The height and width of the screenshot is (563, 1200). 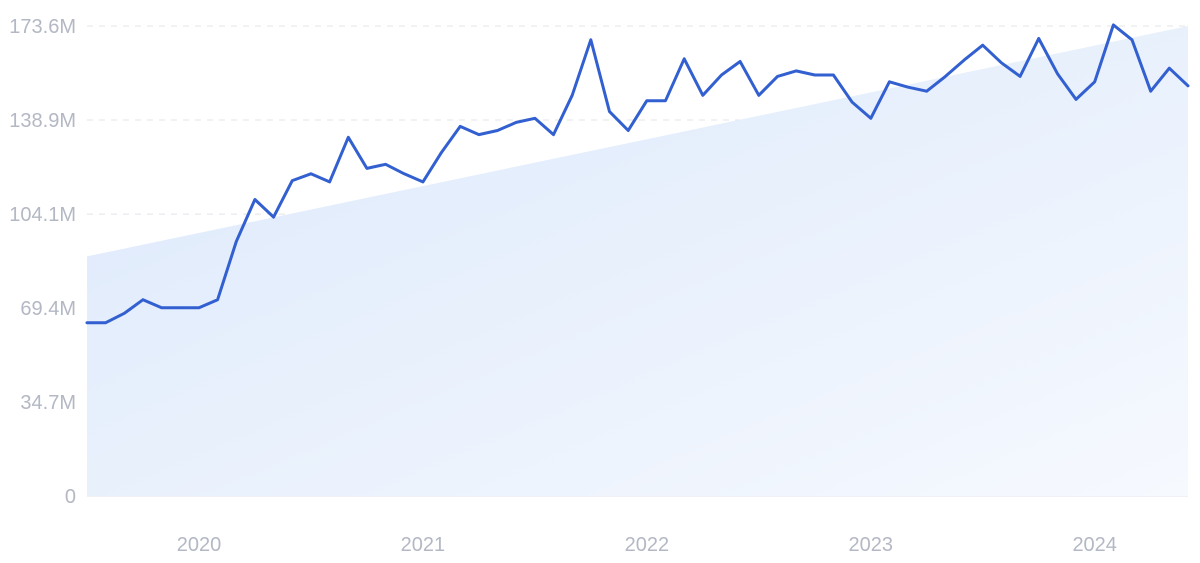 I want to click on x-tick-label: 2021, so click(x=423, y=545).